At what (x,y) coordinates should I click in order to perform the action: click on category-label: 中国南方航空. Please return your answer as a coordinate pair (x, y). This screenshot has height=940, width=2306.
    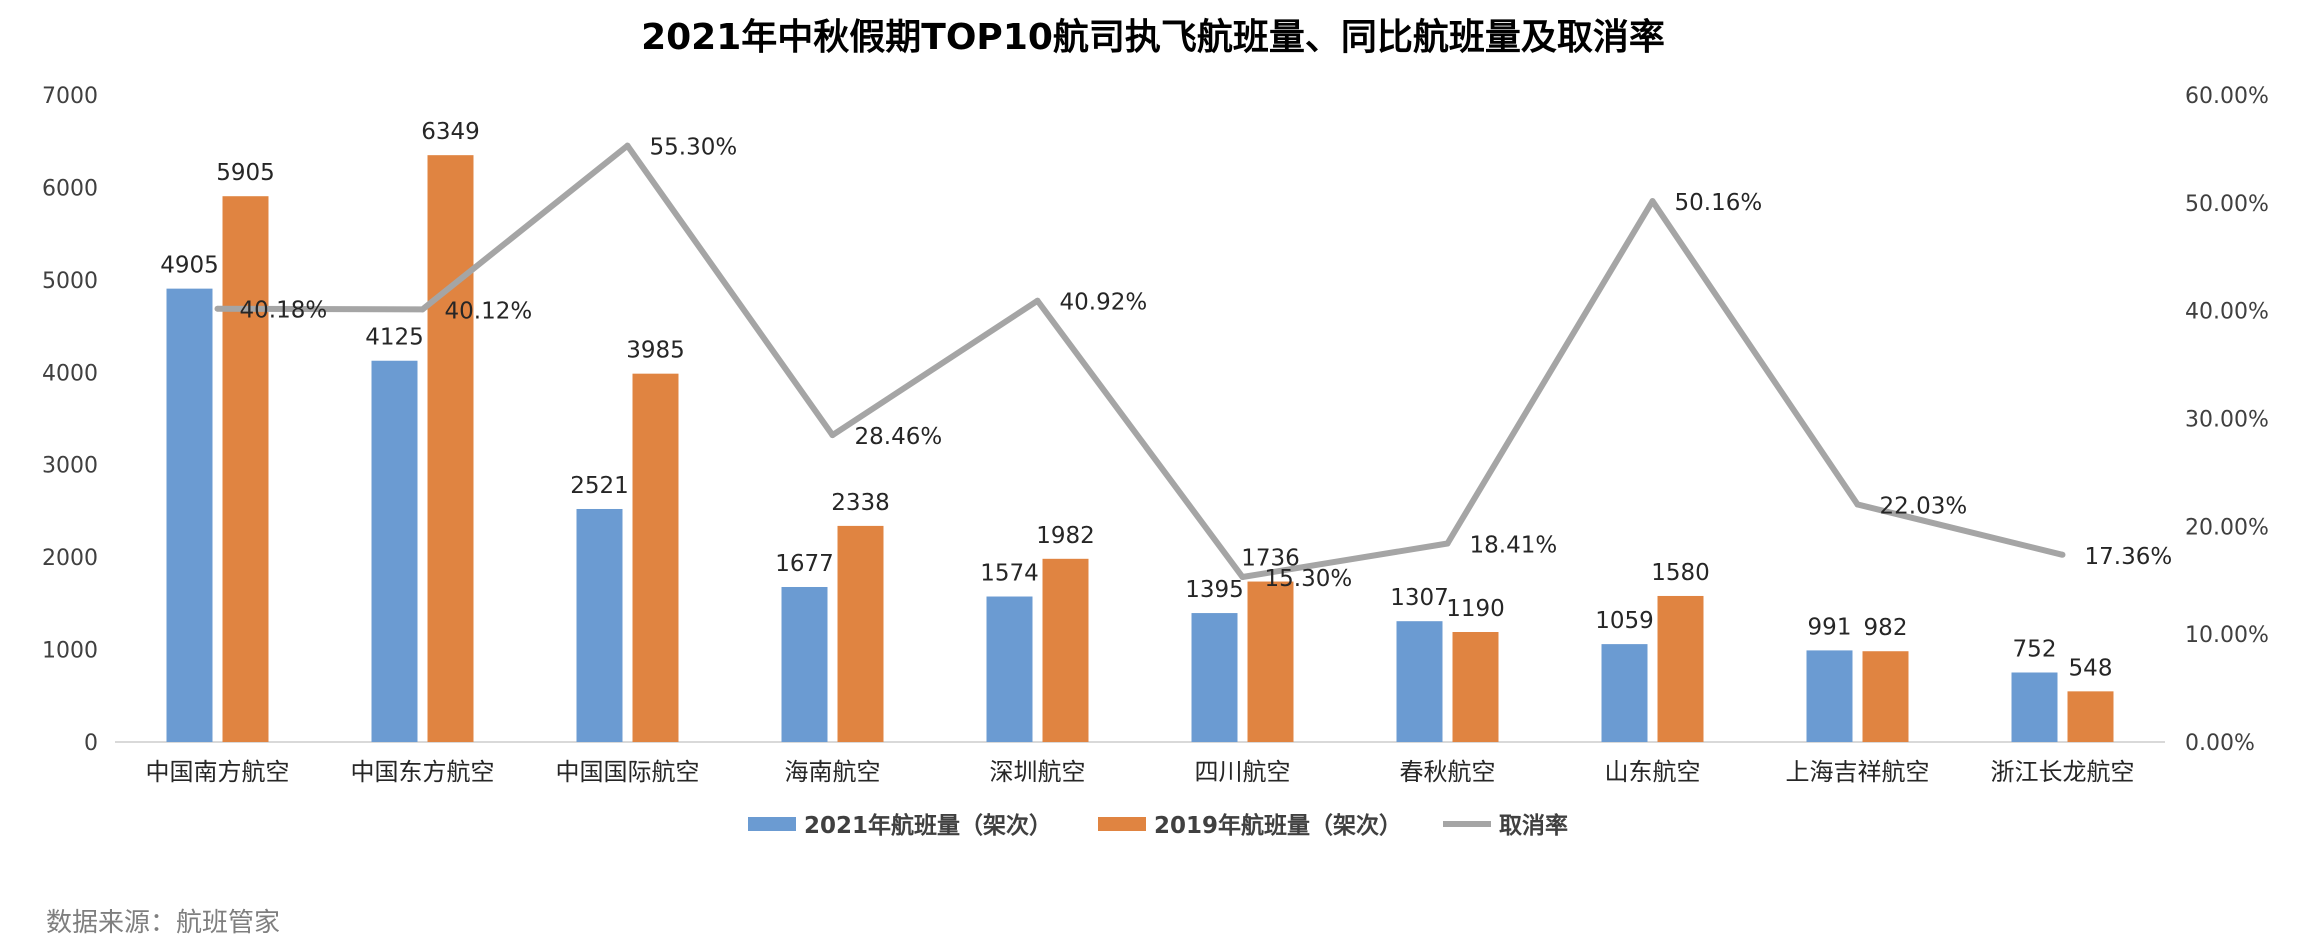
    Looking at the image, I should click on (218, 772).